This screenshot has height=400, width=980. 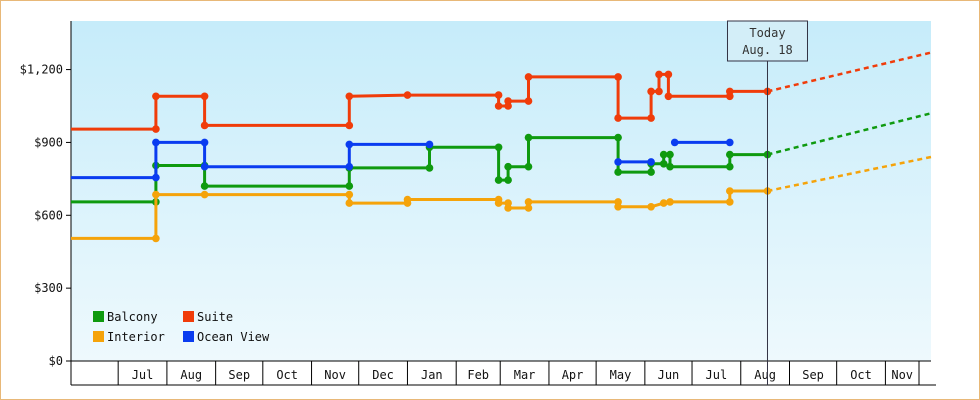 What do you see at coordinates (48, 215) in the screenshot?
I see `y-tick-label: $600` at bounding box center [48, 215].